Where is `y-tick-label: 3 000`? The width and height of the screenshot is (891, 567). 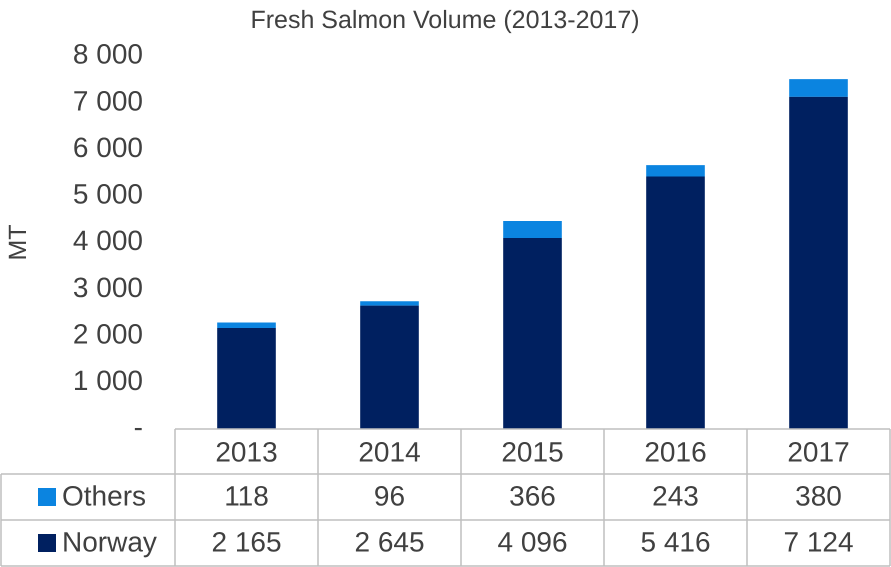 y-tick-label: 3 000 is located at coordinates (107, 287).